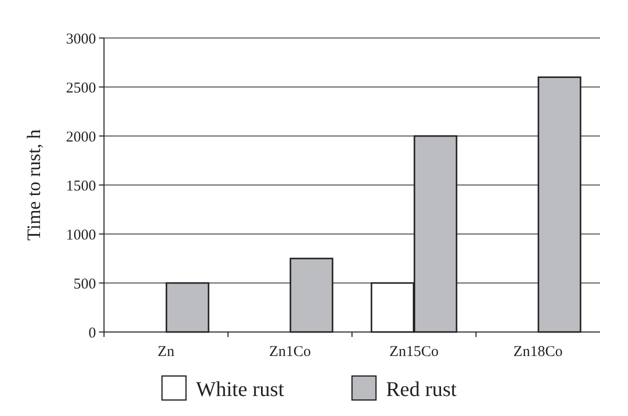  I want to click on y-tick-label: 1500, so click(81, 186).